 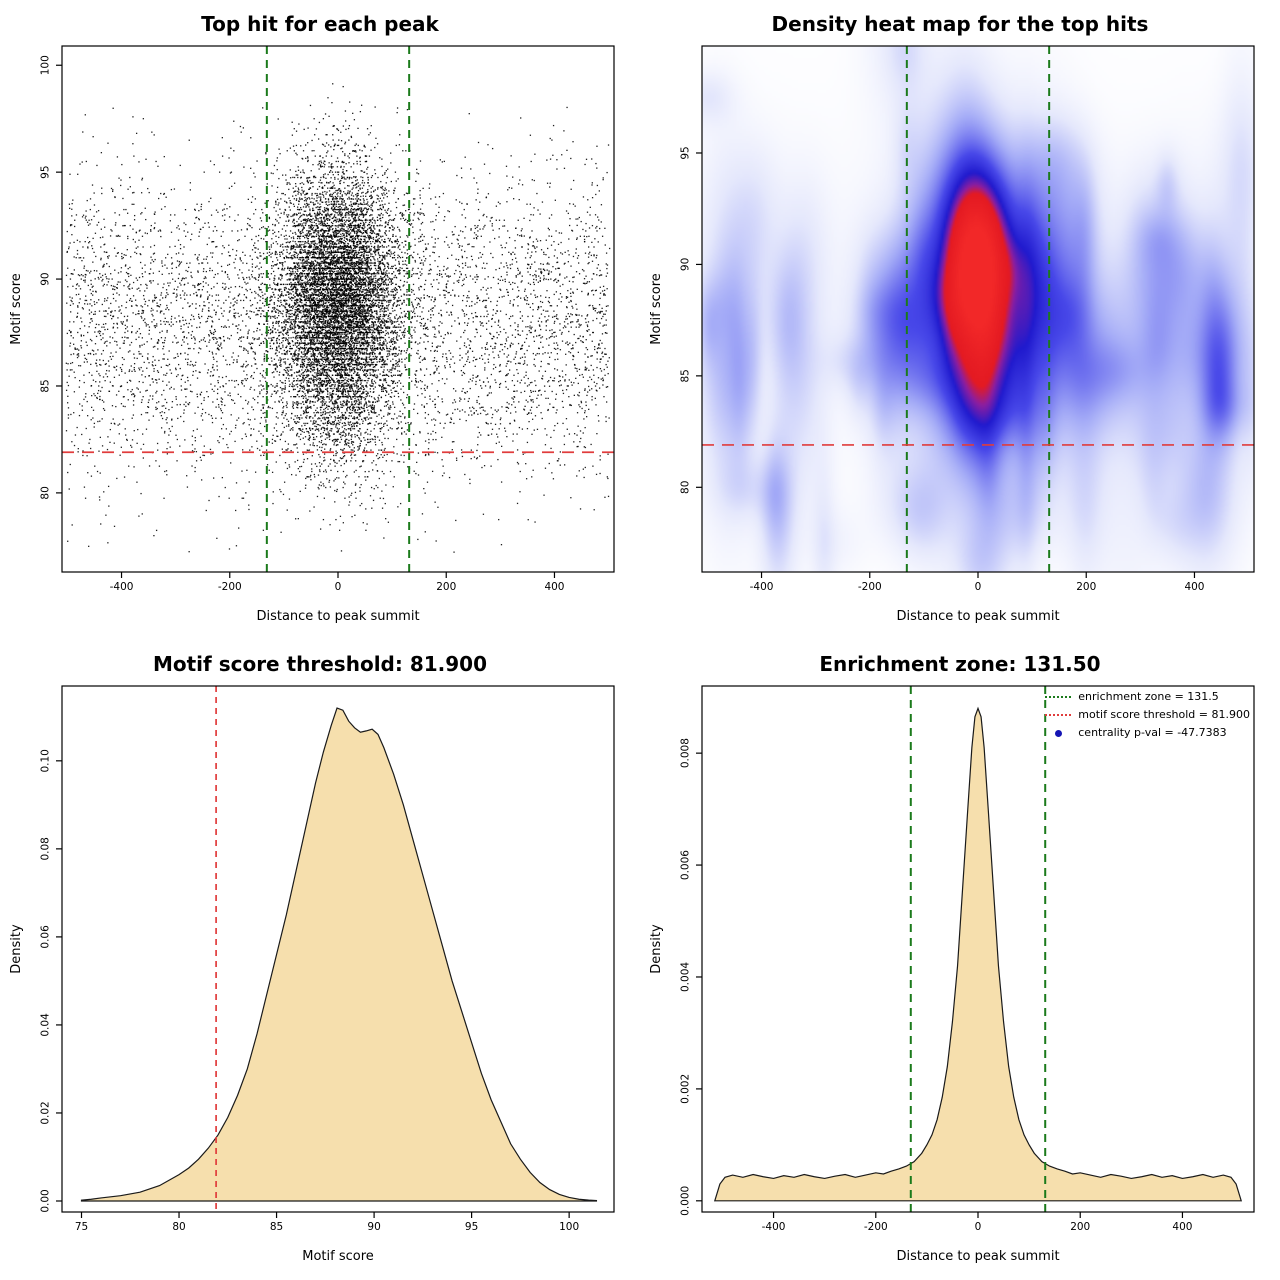 I want to click on score-threshold-line-swatch, so click(x=1058, y=715).